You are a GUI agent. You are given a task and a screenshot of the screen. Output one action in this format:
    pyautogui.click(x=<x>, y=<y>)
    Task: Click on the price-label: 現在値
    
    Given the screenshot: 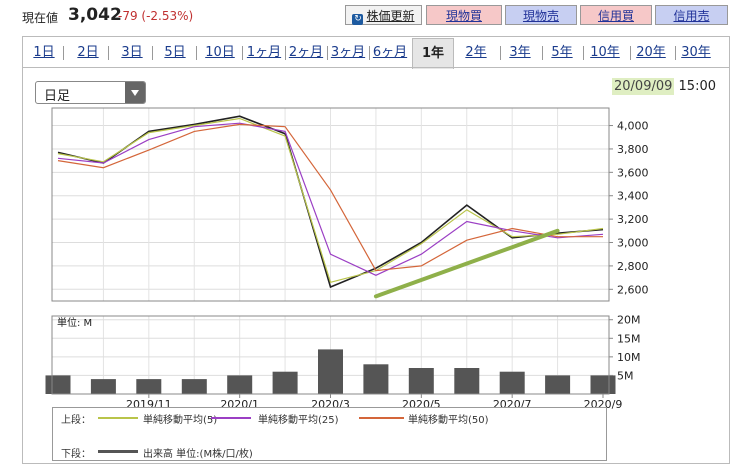 What is the action you would take?
    pyautogui.click(x=40, y=18)
    